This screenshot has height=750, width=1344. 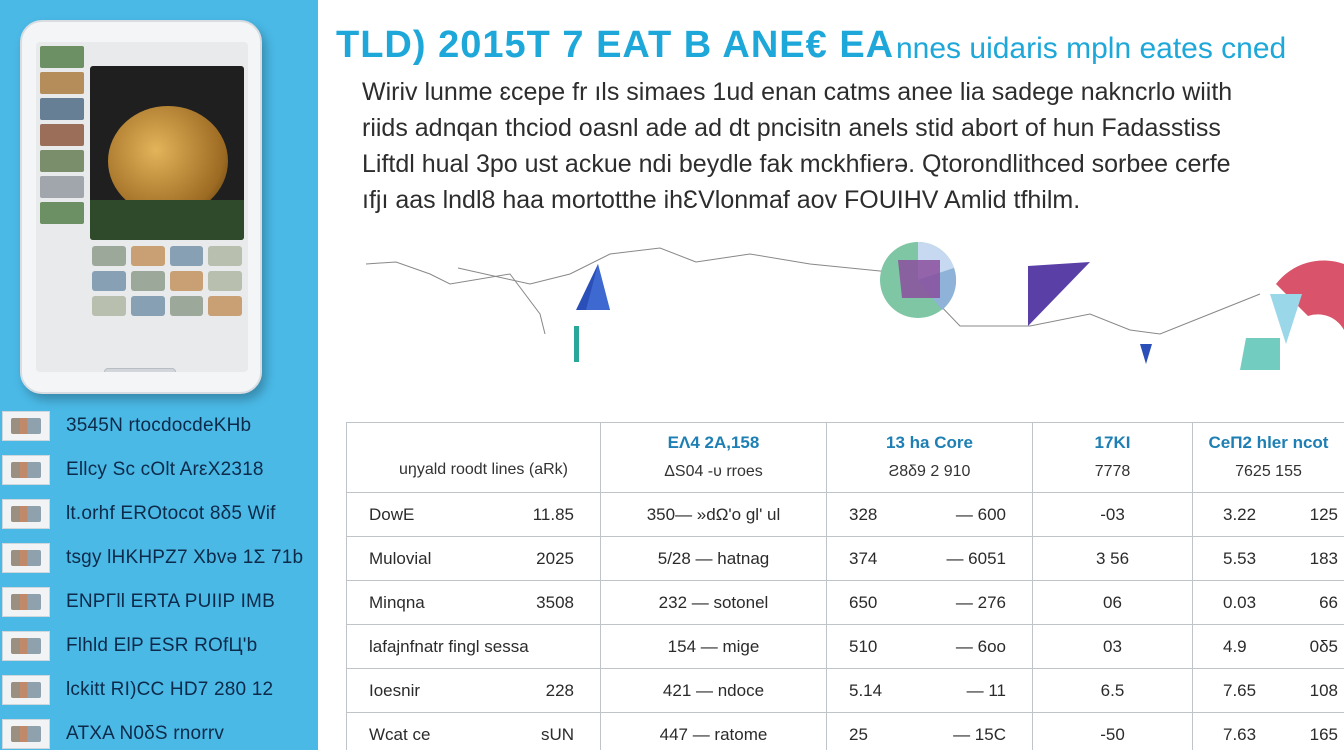 What do you see at coordinates (159, 690) in the screenshot?
I see `list-item: lckitt RI)CC HD7 280 12` at bounding box center [159, 690].